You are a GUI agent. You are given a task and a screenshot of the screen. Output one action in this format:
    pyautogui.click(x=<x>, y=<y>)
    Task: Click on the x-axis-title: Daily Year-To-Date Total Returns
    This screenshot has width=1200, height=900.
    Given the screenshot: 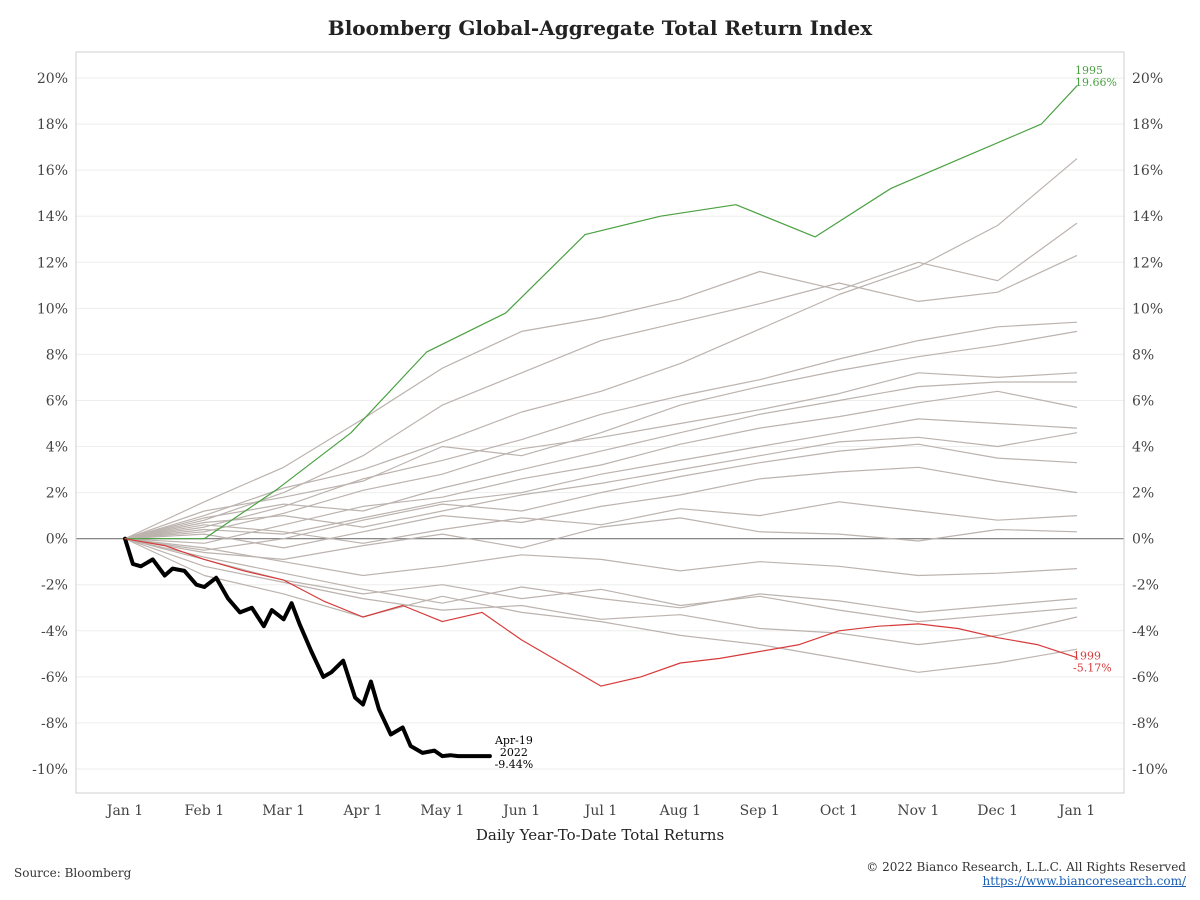 What is the action you would take?
    pyautogui.click(x=600, y=835)
    